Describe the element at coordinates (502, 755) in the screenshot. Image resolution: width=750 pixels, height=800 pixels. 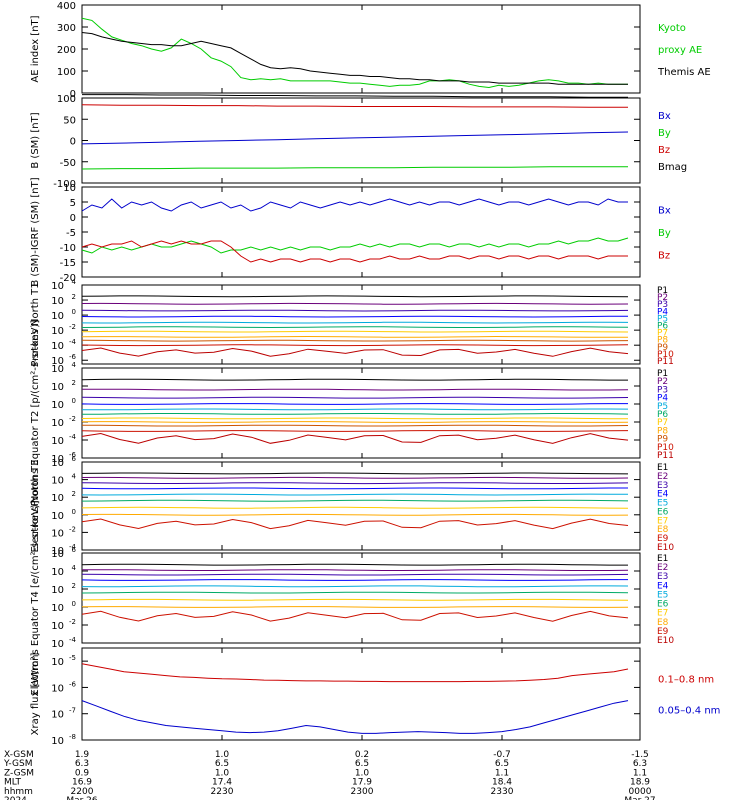
I see `x-axis-cell: -0.7` at that location.